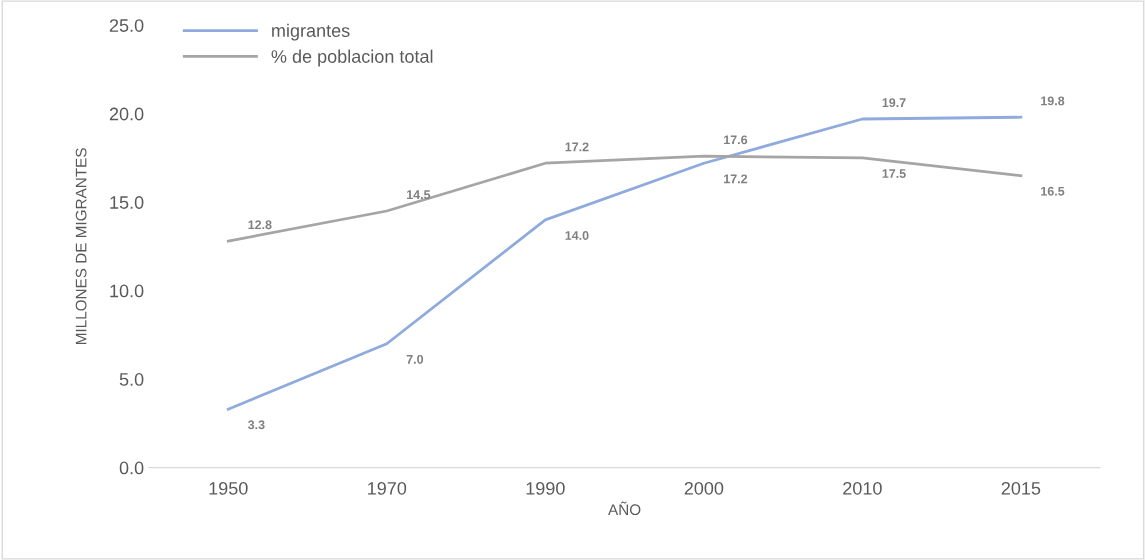 This screenshot has width=1146, height=560. What do you see at coordinates (228, 488) in the screenshot?
I see `x-tick-label: 1950` at bounding box center [228, 488].